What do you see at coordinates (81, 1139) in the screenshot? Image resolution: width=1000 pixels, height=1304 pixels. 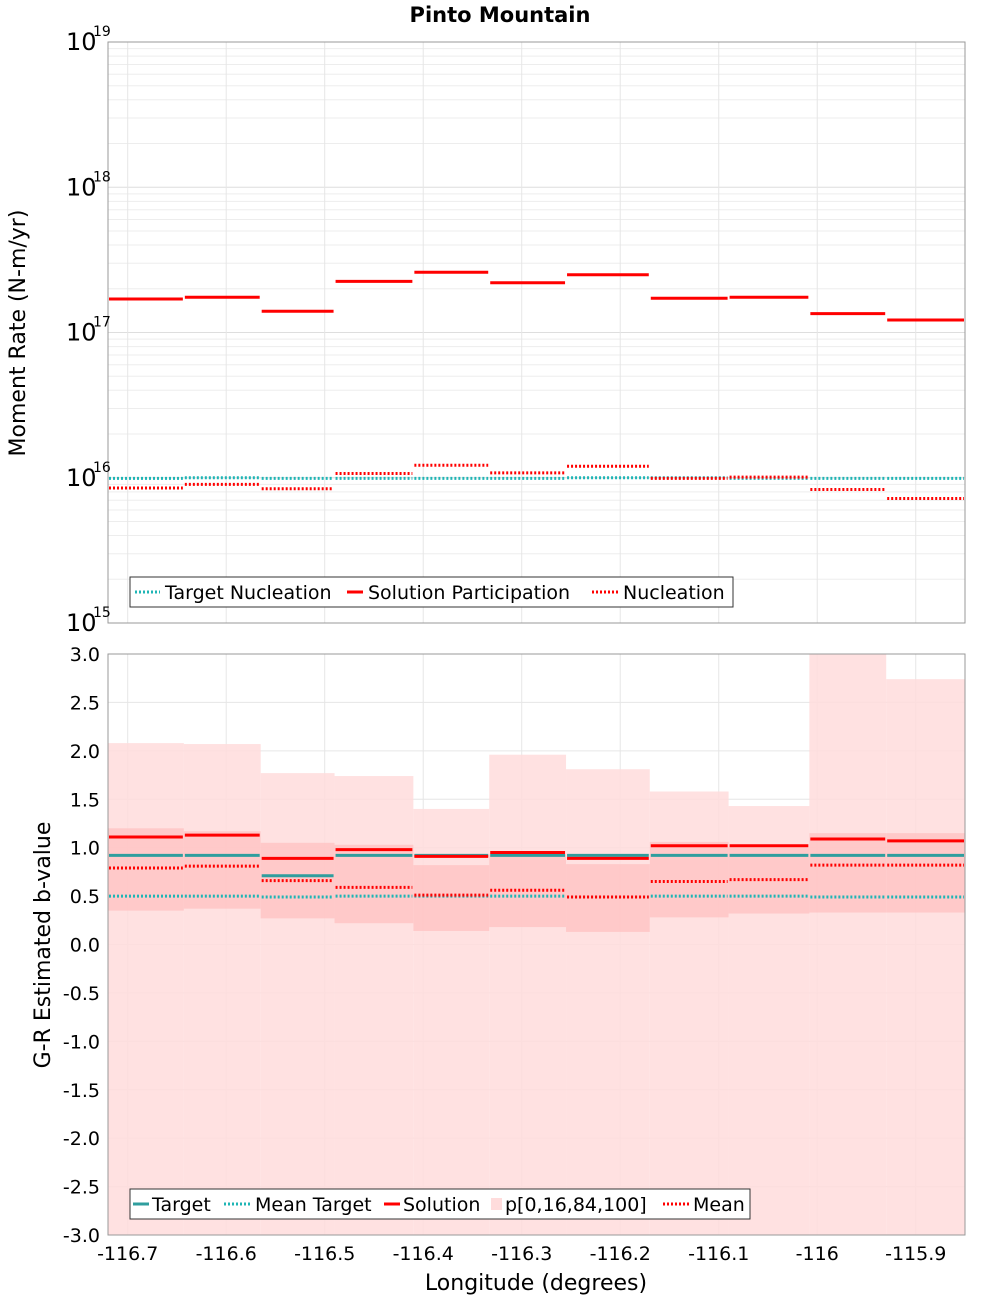 I see `bottom-y-tick-label: -2.0` at bounding box center [81, 1139].